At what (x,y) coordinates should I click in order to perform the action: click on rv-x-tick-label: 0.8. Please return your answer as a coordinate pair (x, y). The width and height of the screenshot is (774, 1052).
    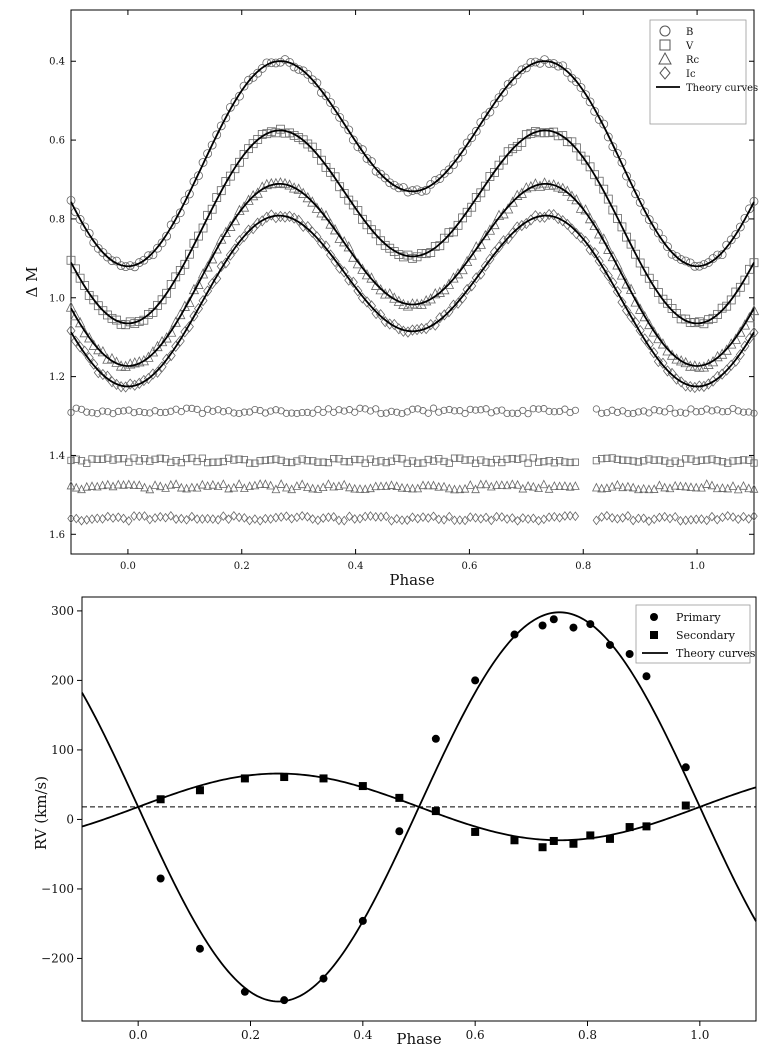
    Looking at the image, I should click on (587, 1035).